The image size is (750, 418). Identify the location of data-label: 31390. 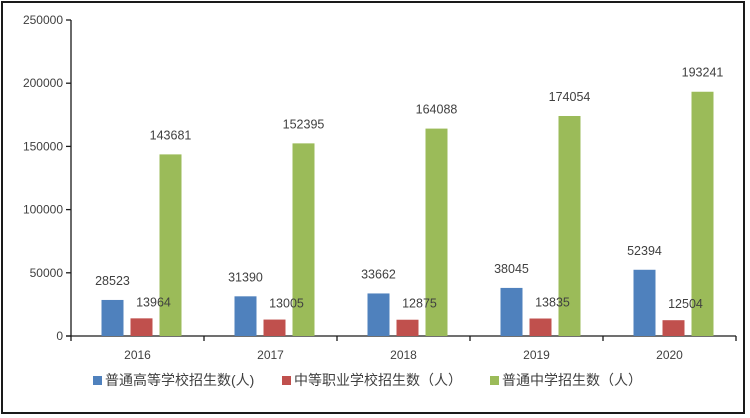
(245, 277).